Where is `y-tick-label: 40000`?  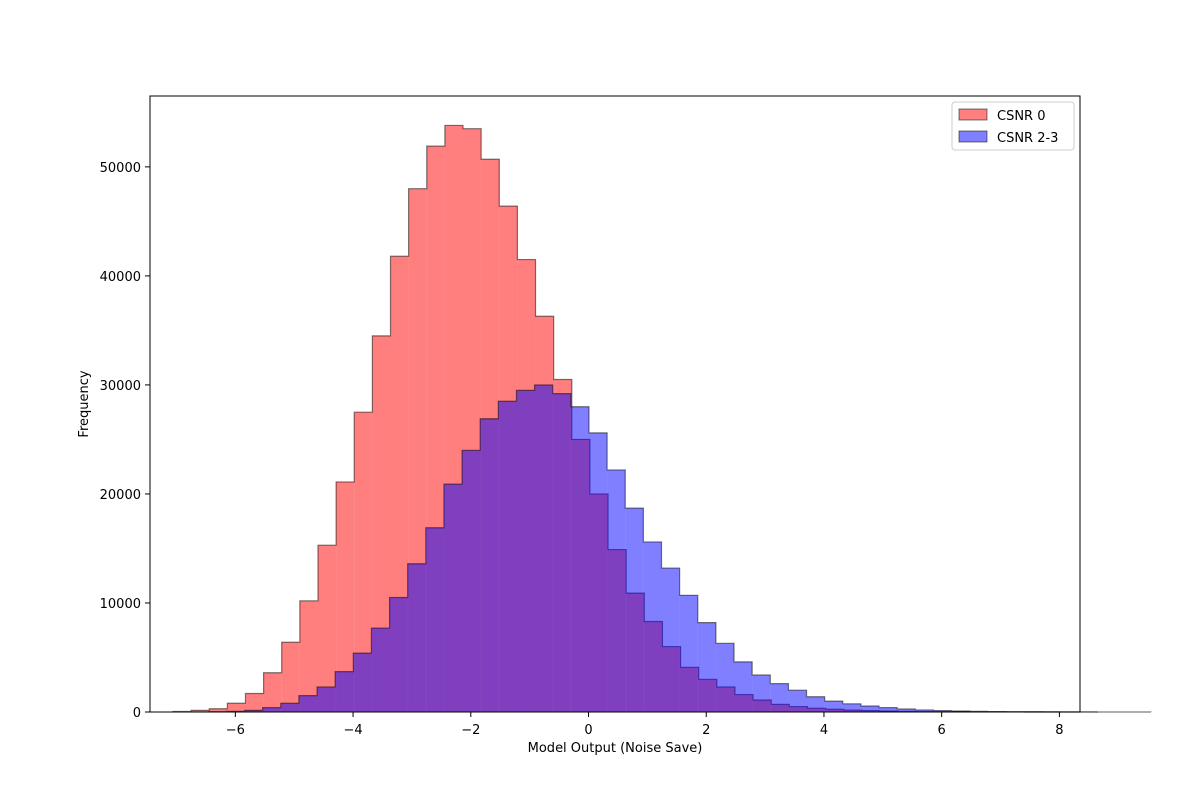 y-tick-label: 40000 is located at coordinates (120, 277).